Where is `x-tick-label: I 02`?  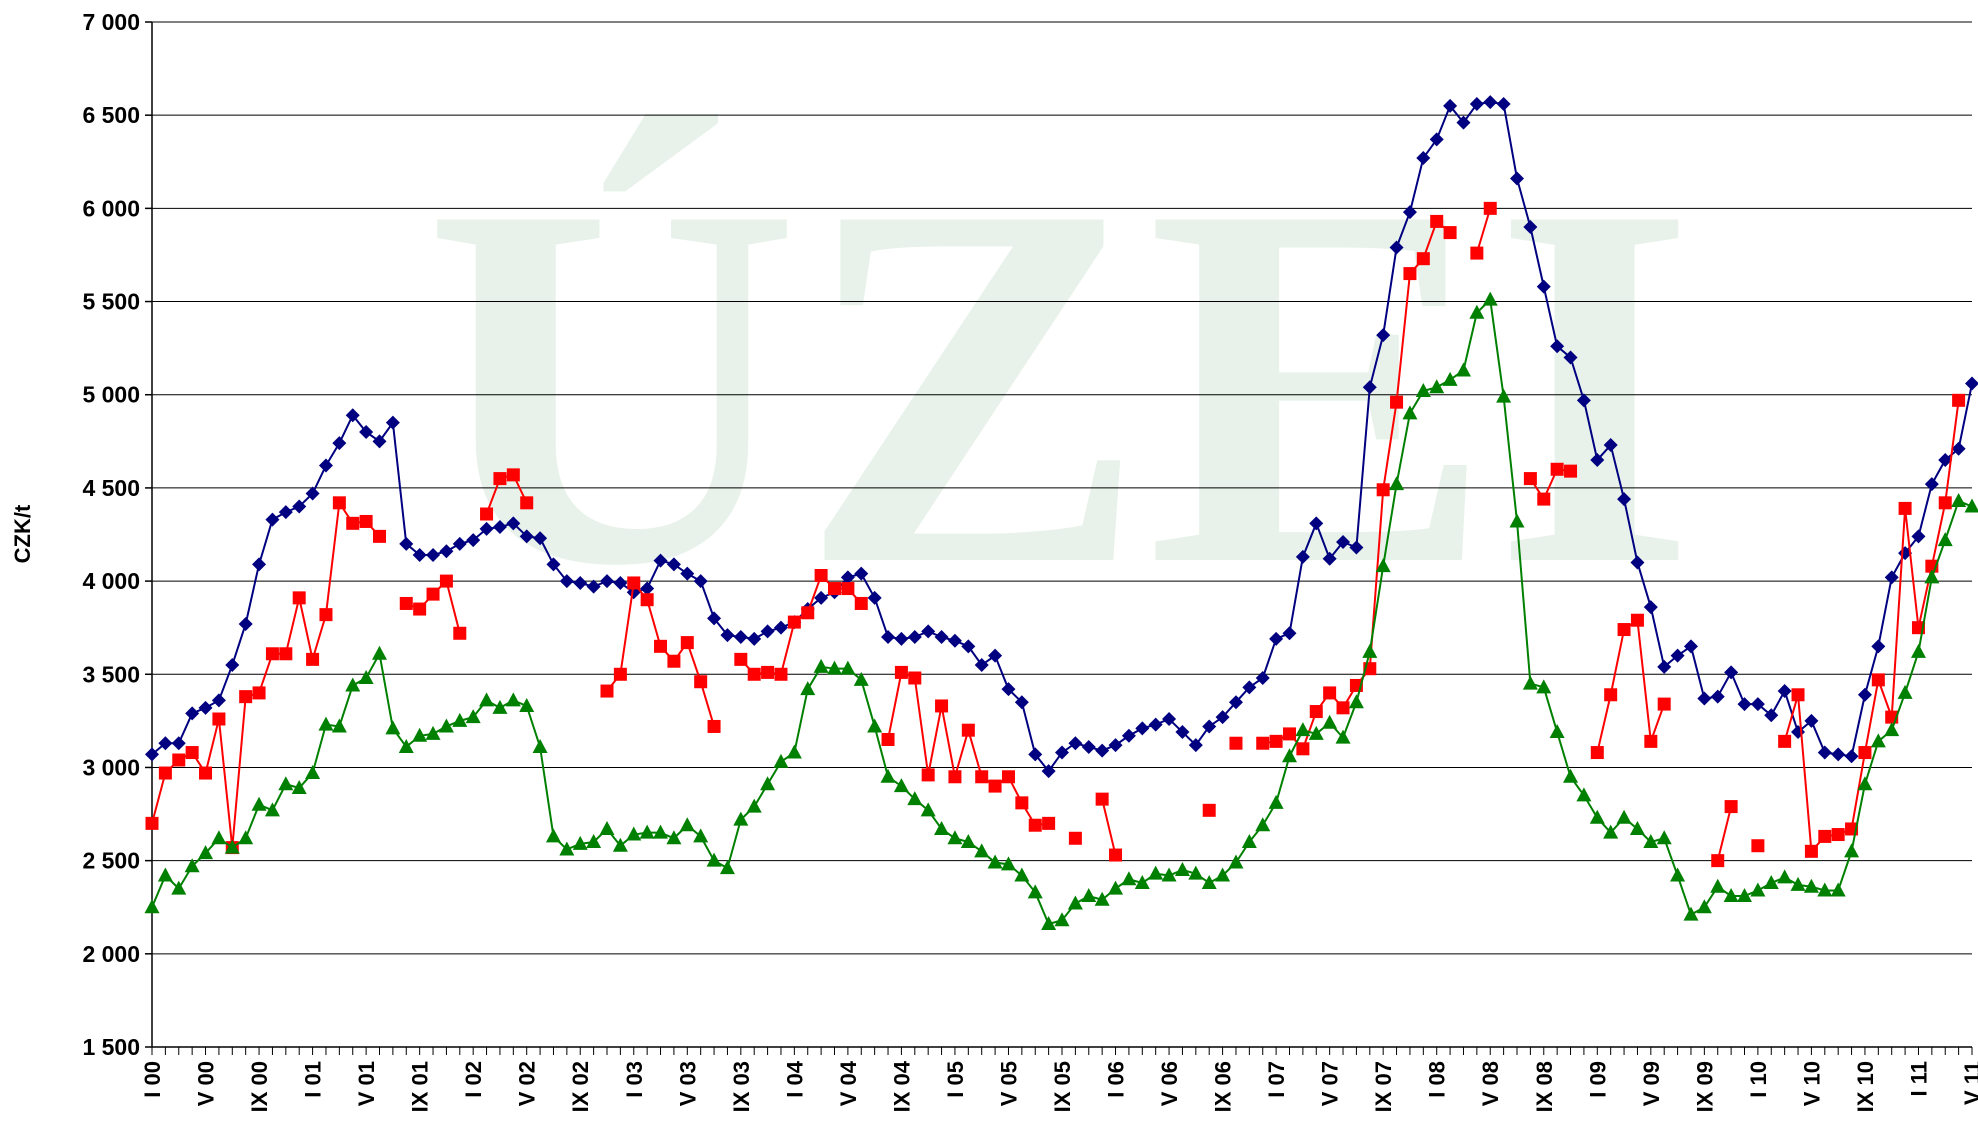 x-tick-label: I 02 is located at coordinates (473, 1079).